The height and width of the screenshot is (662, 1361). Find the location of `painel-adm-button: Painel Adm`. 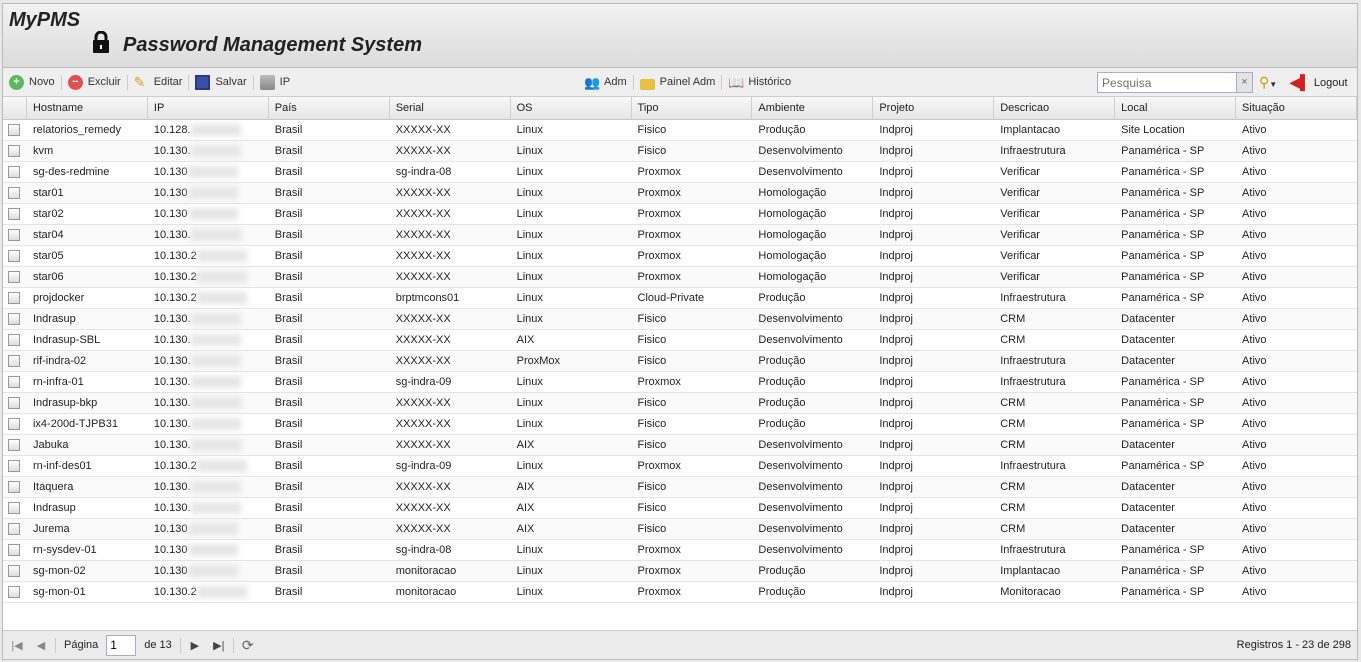

painel-adm-button: Painel Adm is located at coordinates (678, 82).